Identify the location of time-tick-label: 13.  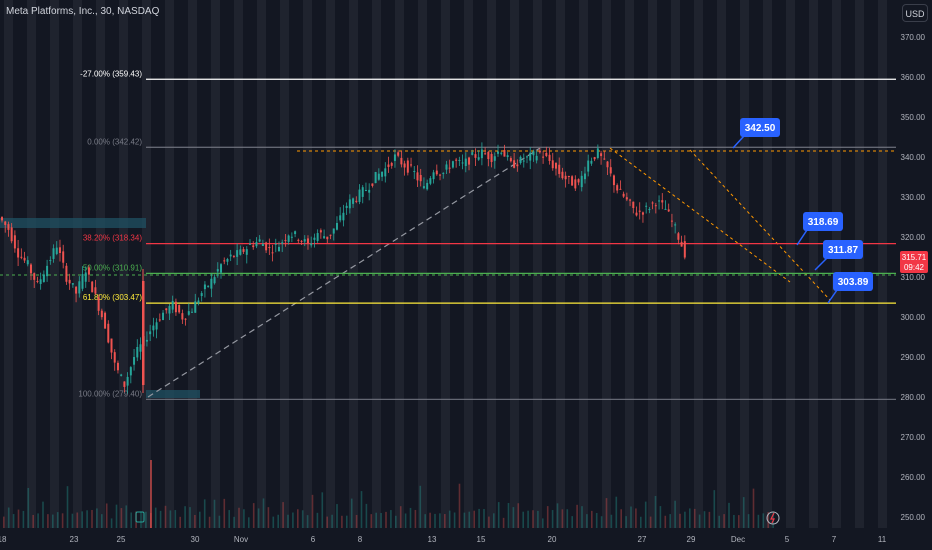
(432, 539).